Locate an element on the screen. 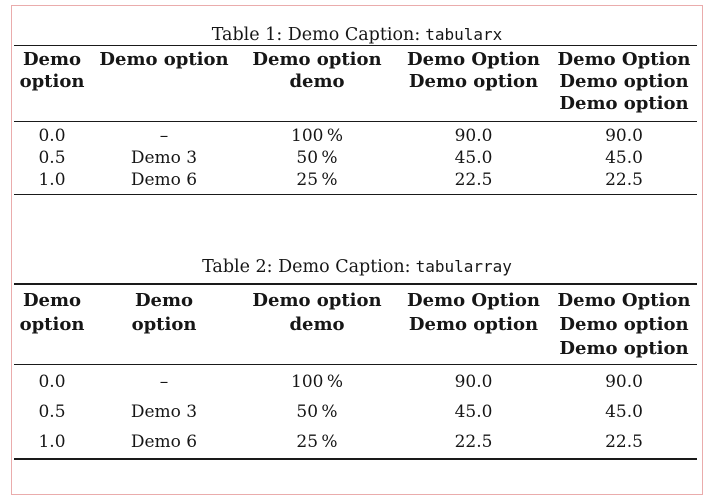  table2-column-header: Demo option demo is located at coordinates (317, 324).